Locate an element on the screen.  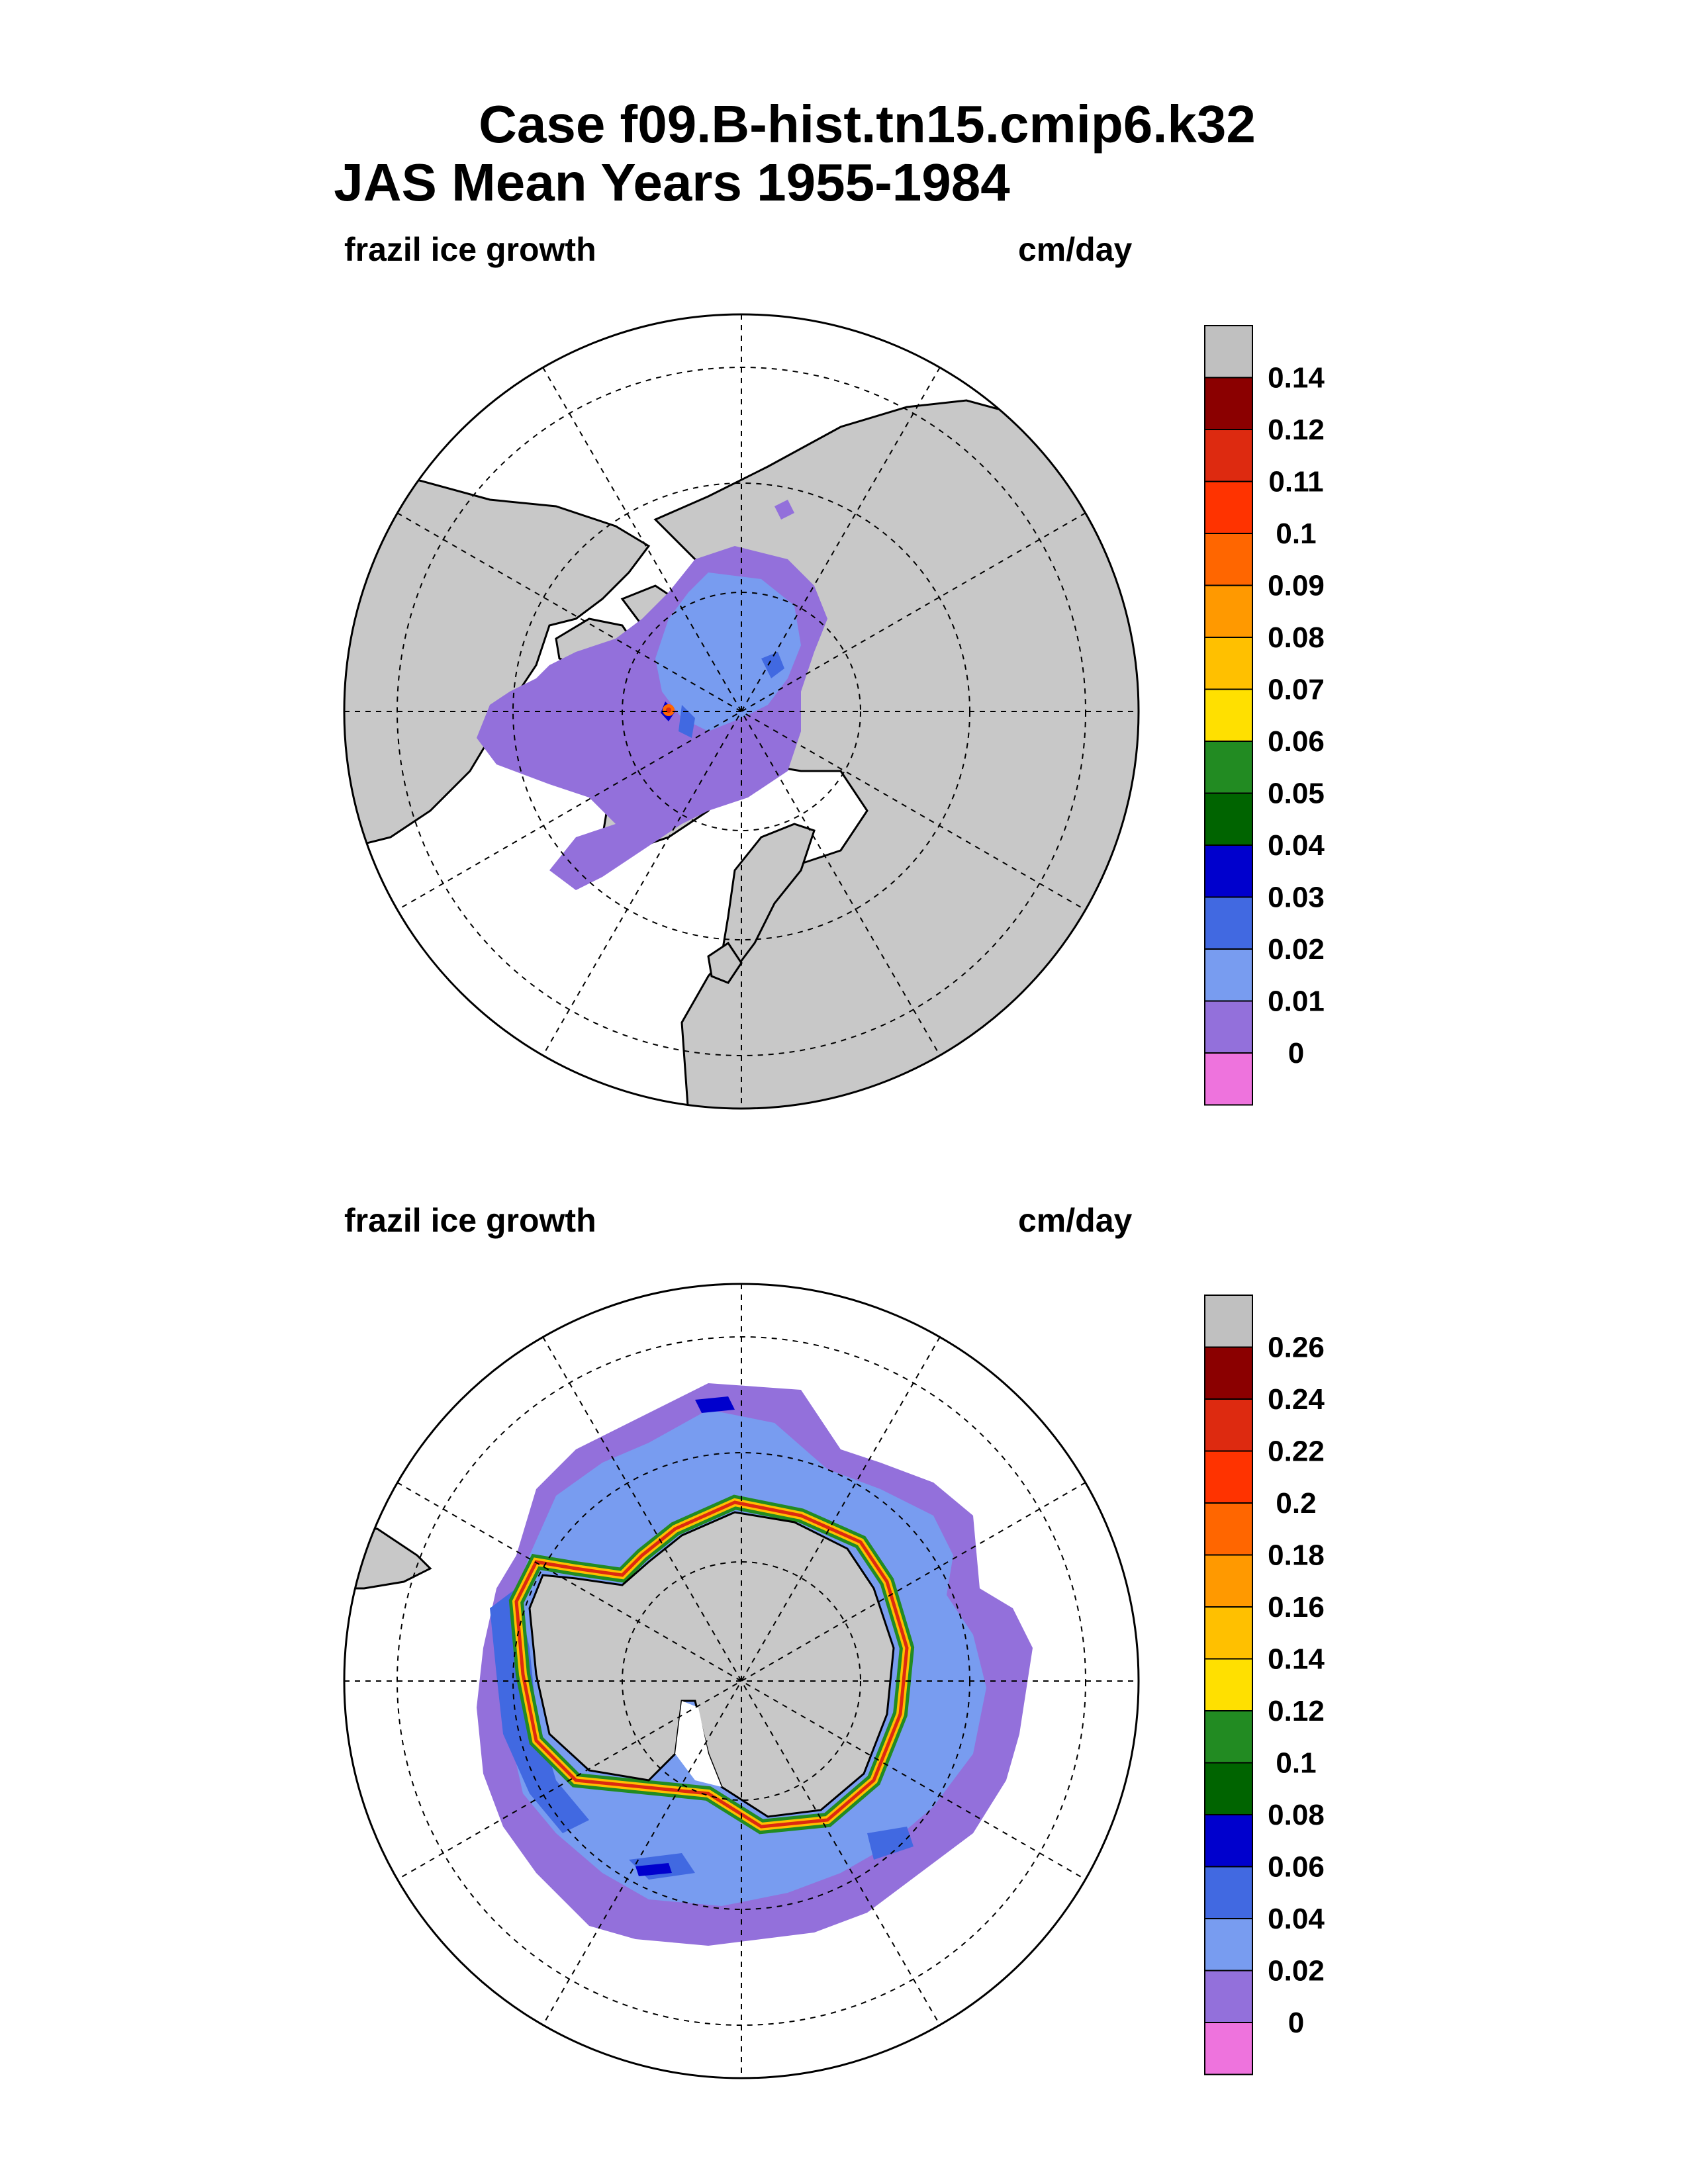
sh-colorbar-tick-label: 0.22 is located at coordinates (1296, 1451).